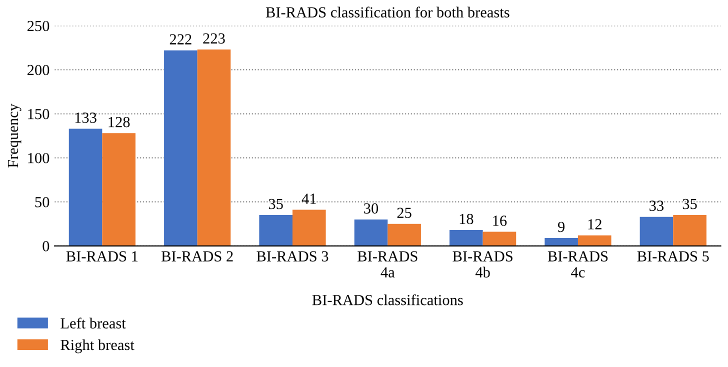 Image resolution: width=728 pixels, height=367 pixels. Describe the element at coordinates (309, 199) in the screenshot. I see `data-label: 41` at that location.